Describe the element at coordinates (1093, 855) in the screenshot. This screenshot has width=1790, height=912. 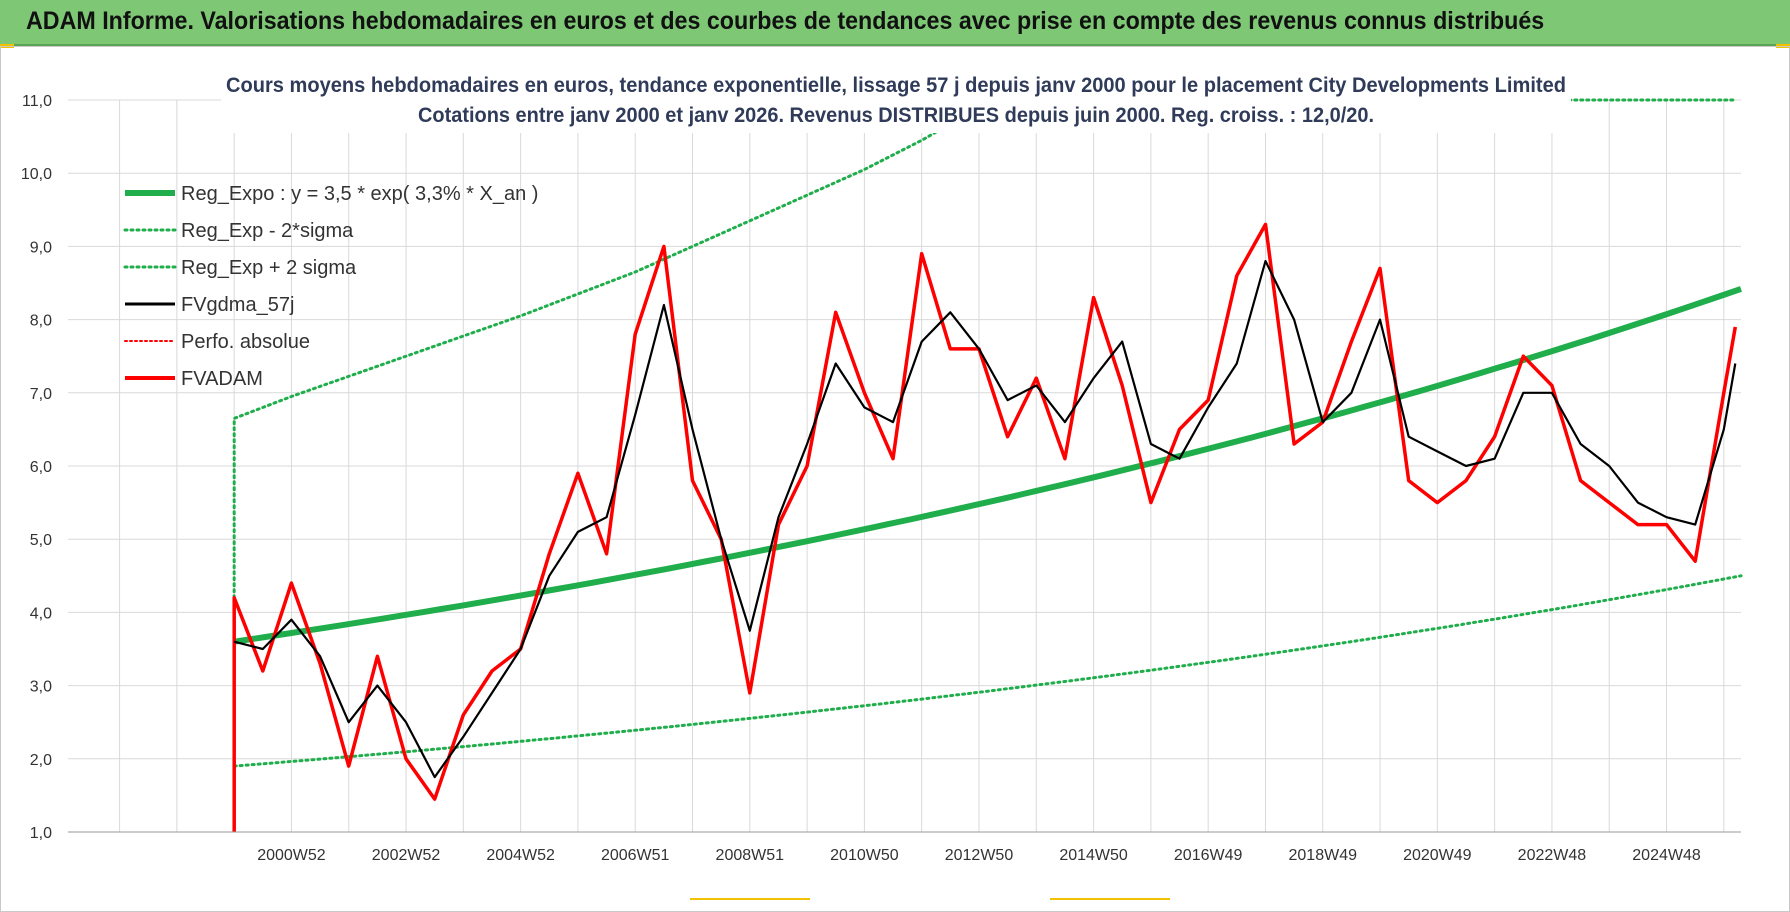
I see `x-tick-label: 2014W50` at that location.